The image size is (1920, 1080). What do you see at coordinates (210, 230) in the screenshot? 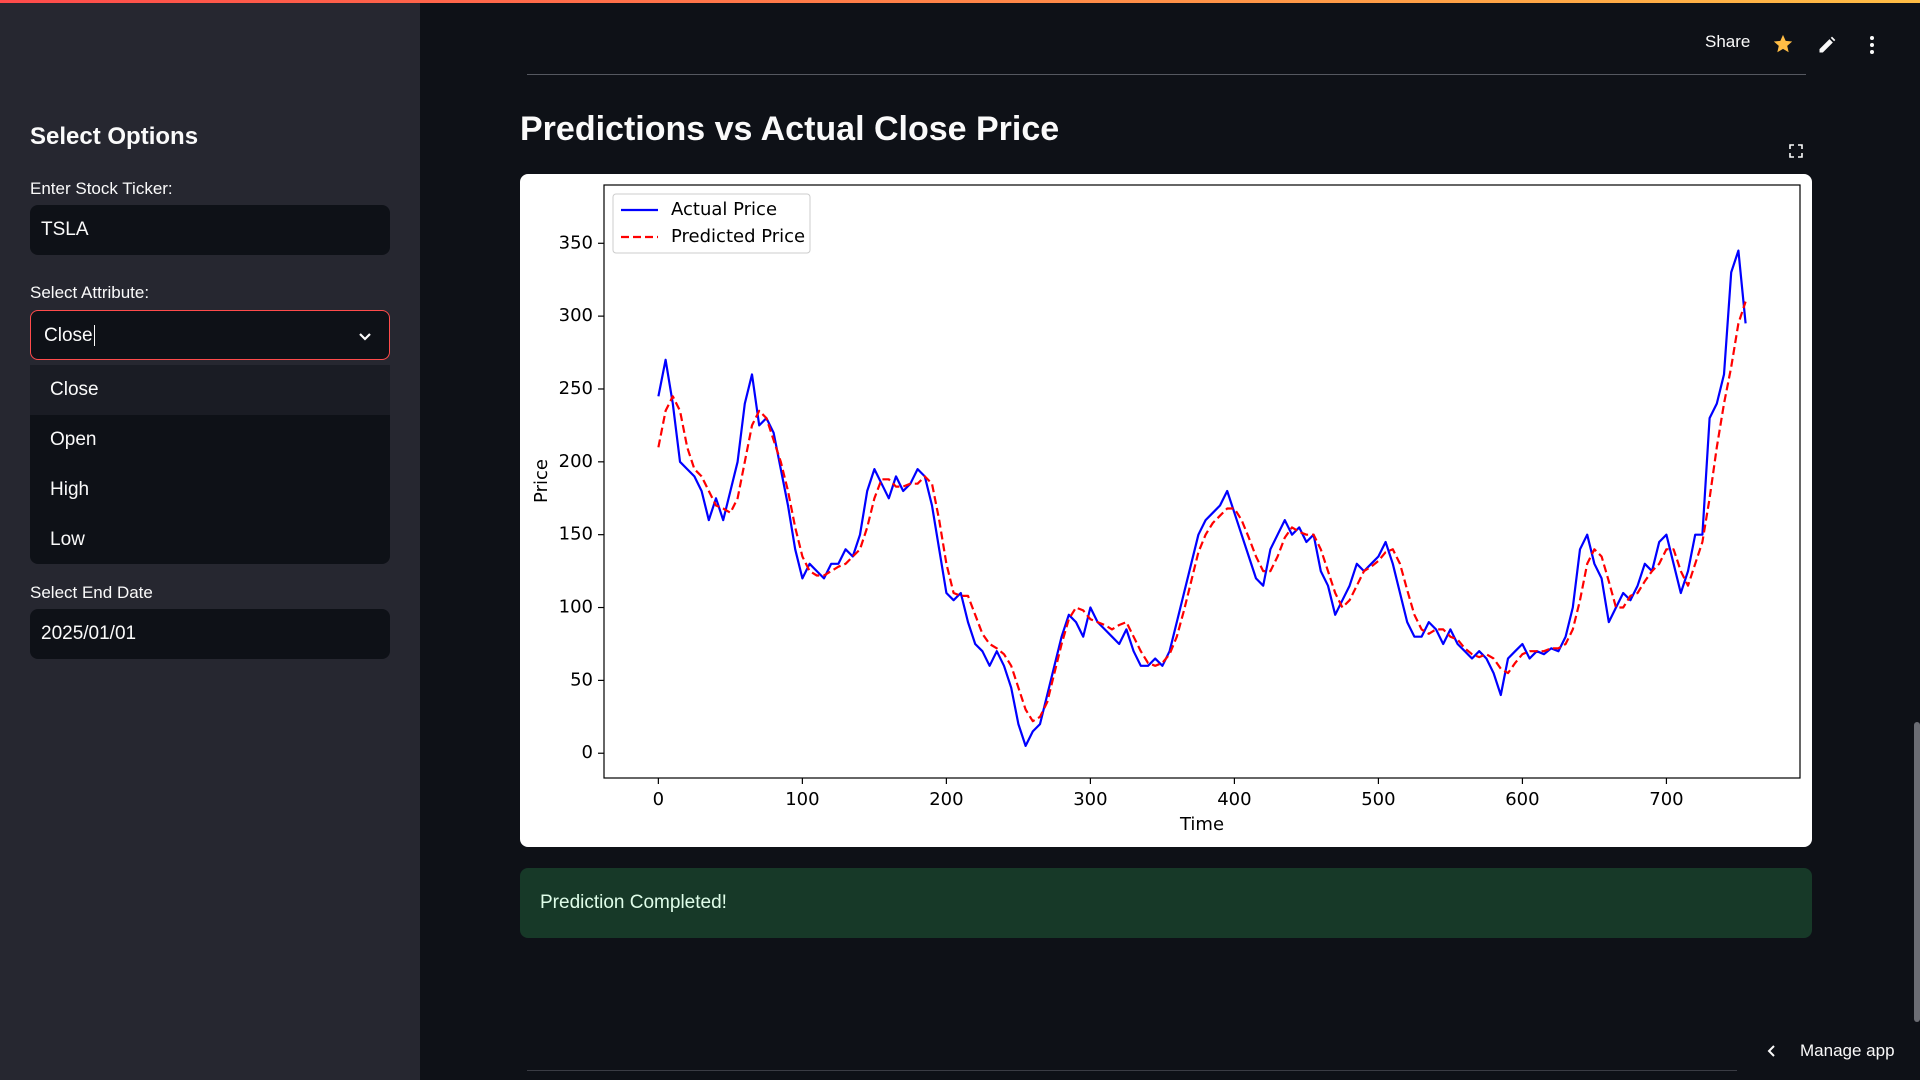
I see `ticker-input: TSLA` at bounding box center [210, 230].